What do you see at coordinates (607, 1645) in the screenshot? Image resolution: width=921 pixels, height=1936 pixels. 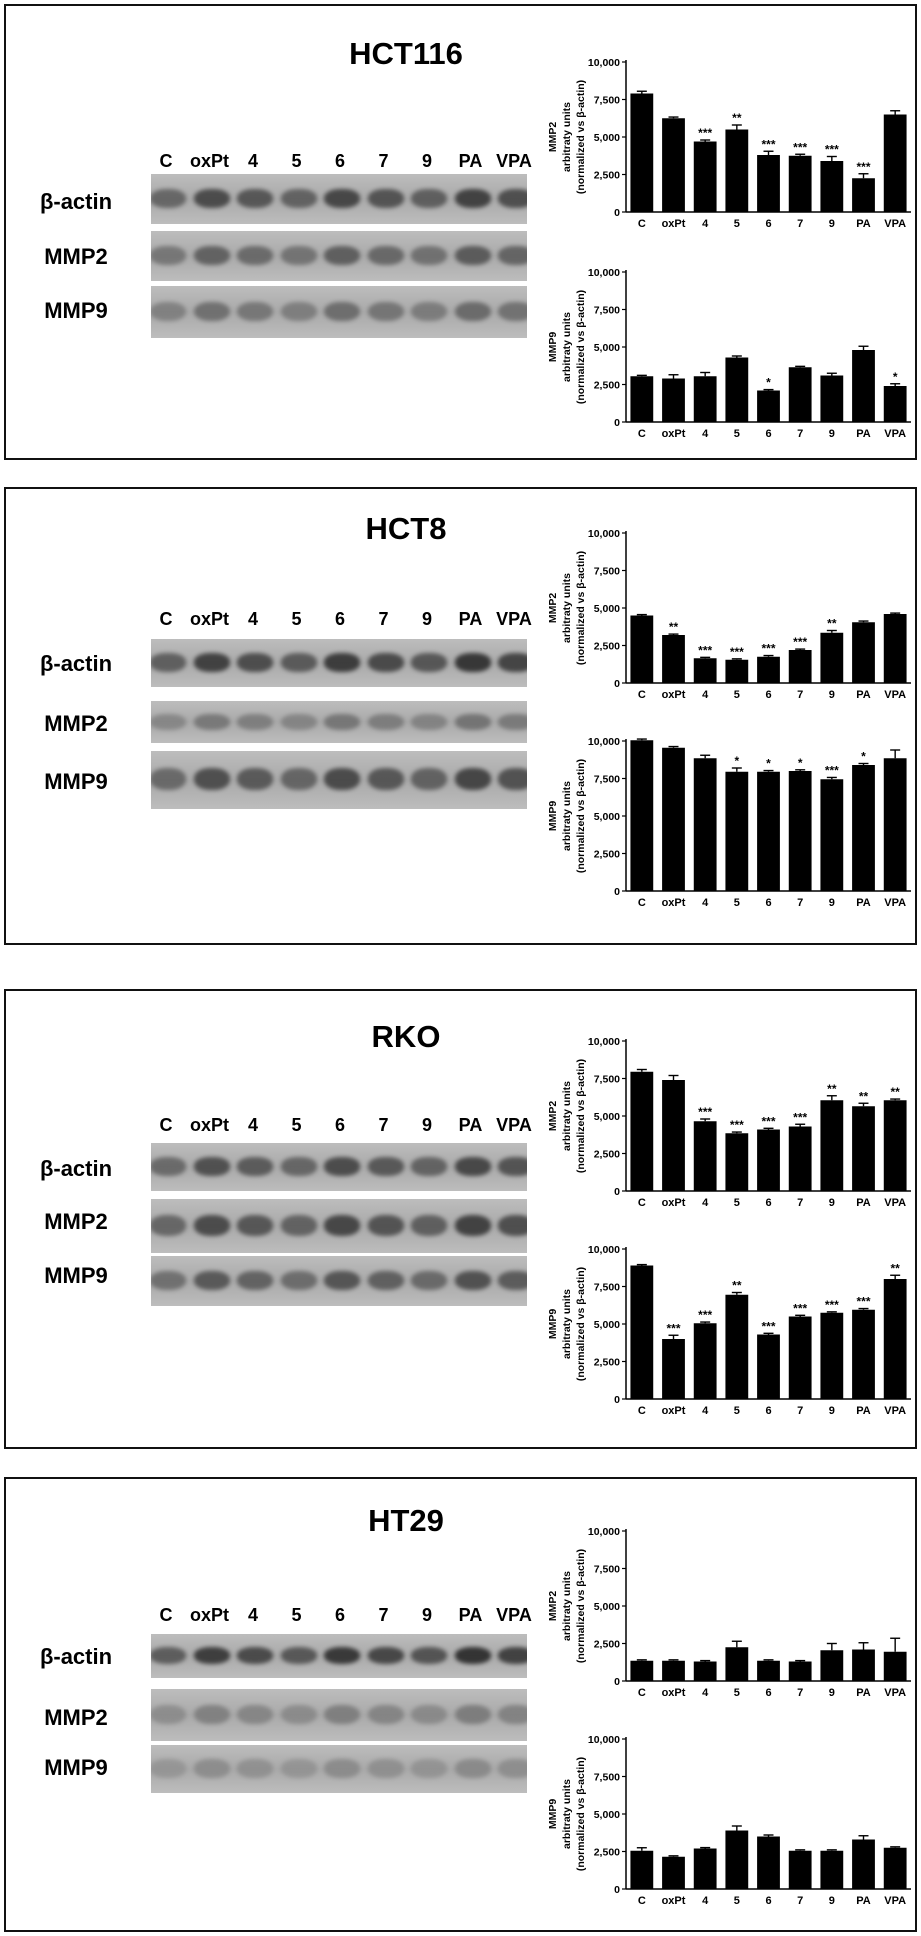 I see `y-tick-label: 2,500` at bounding box center [607, 1645].